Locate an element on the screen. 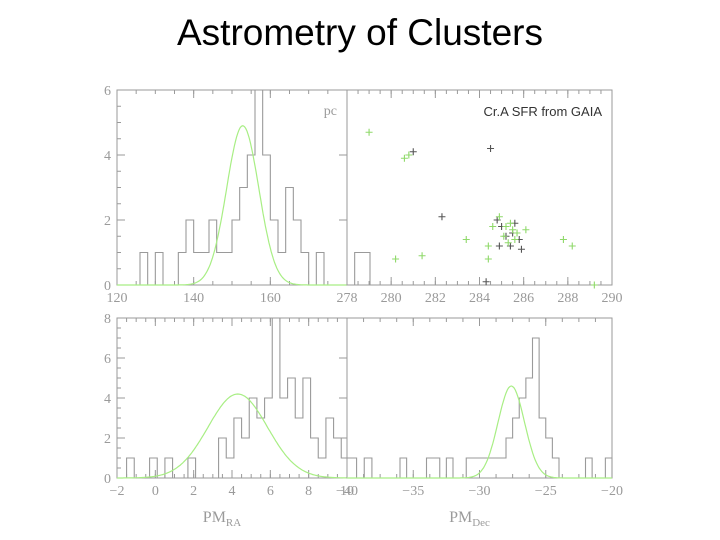  top-right-xtick-label: 286 is located at coordinates (523, 298).